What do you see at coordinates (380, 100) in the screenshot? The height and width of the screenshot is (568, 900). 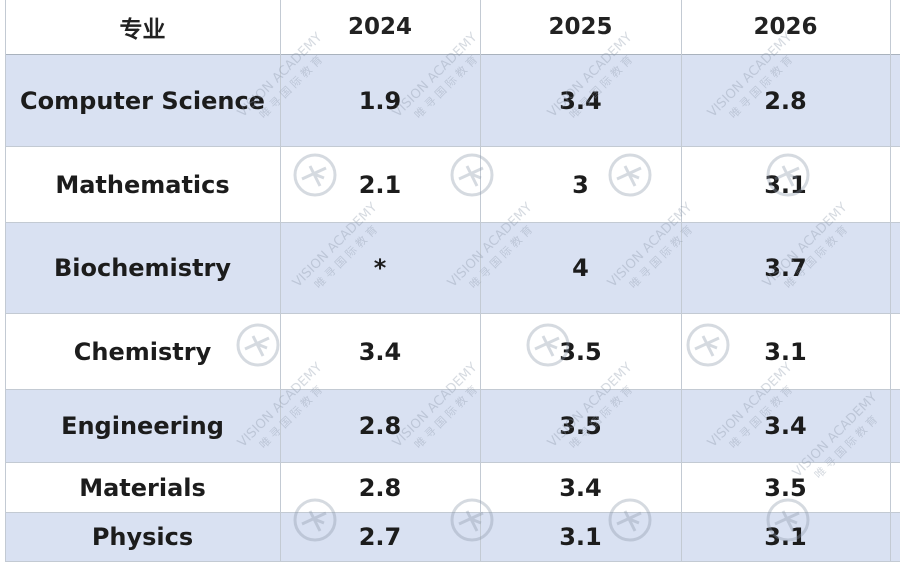 I see `cell-2024: 1.9` at bounding box center [380, 100].